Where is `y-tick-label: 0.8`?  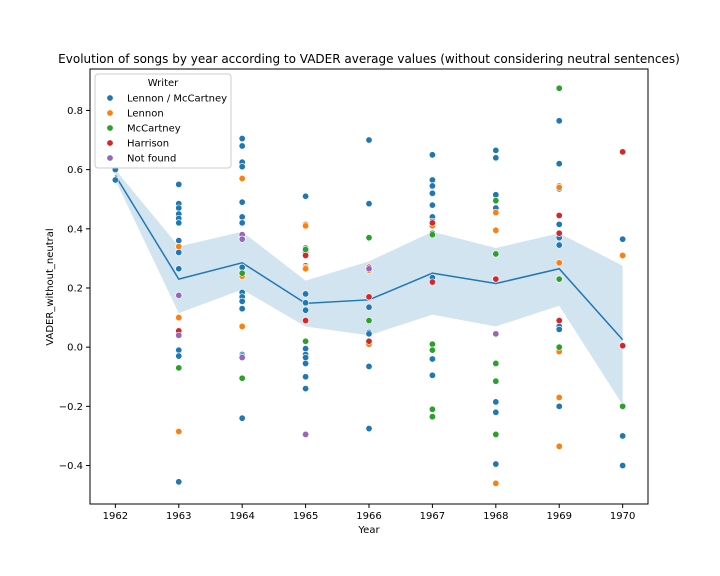
y-tick-label: 0.8 is located at coordinates (75, 111).